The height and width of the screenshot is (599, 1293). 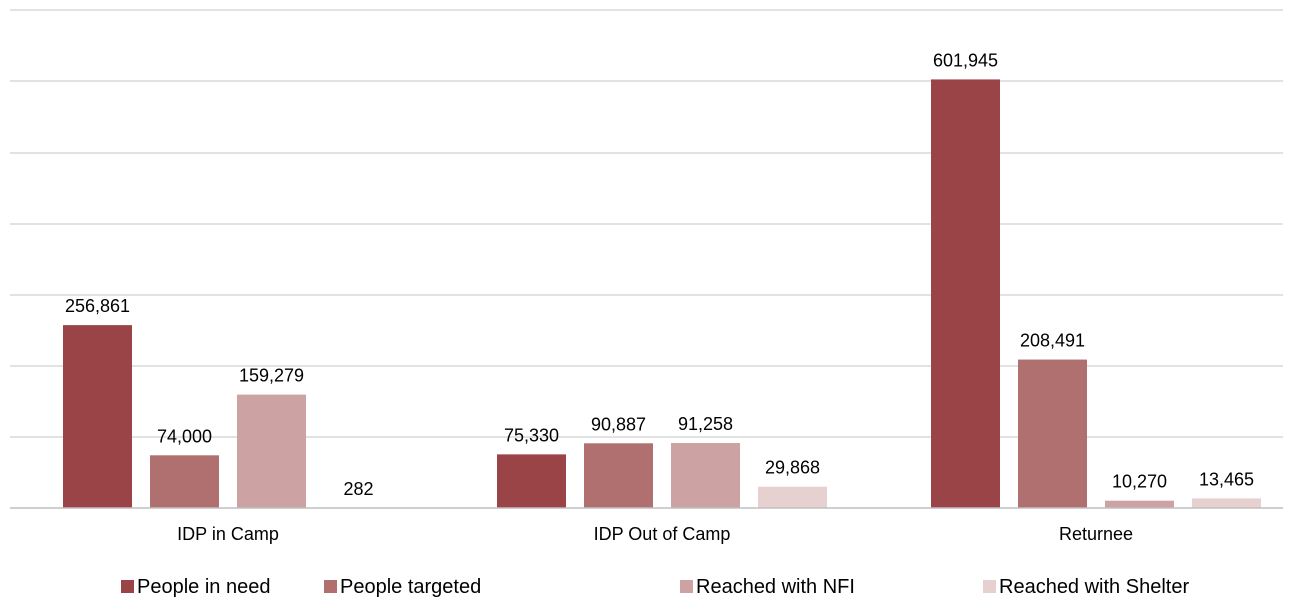 I want to click on legend-item: Reached with Shelter, so click(x=1086, y=587).